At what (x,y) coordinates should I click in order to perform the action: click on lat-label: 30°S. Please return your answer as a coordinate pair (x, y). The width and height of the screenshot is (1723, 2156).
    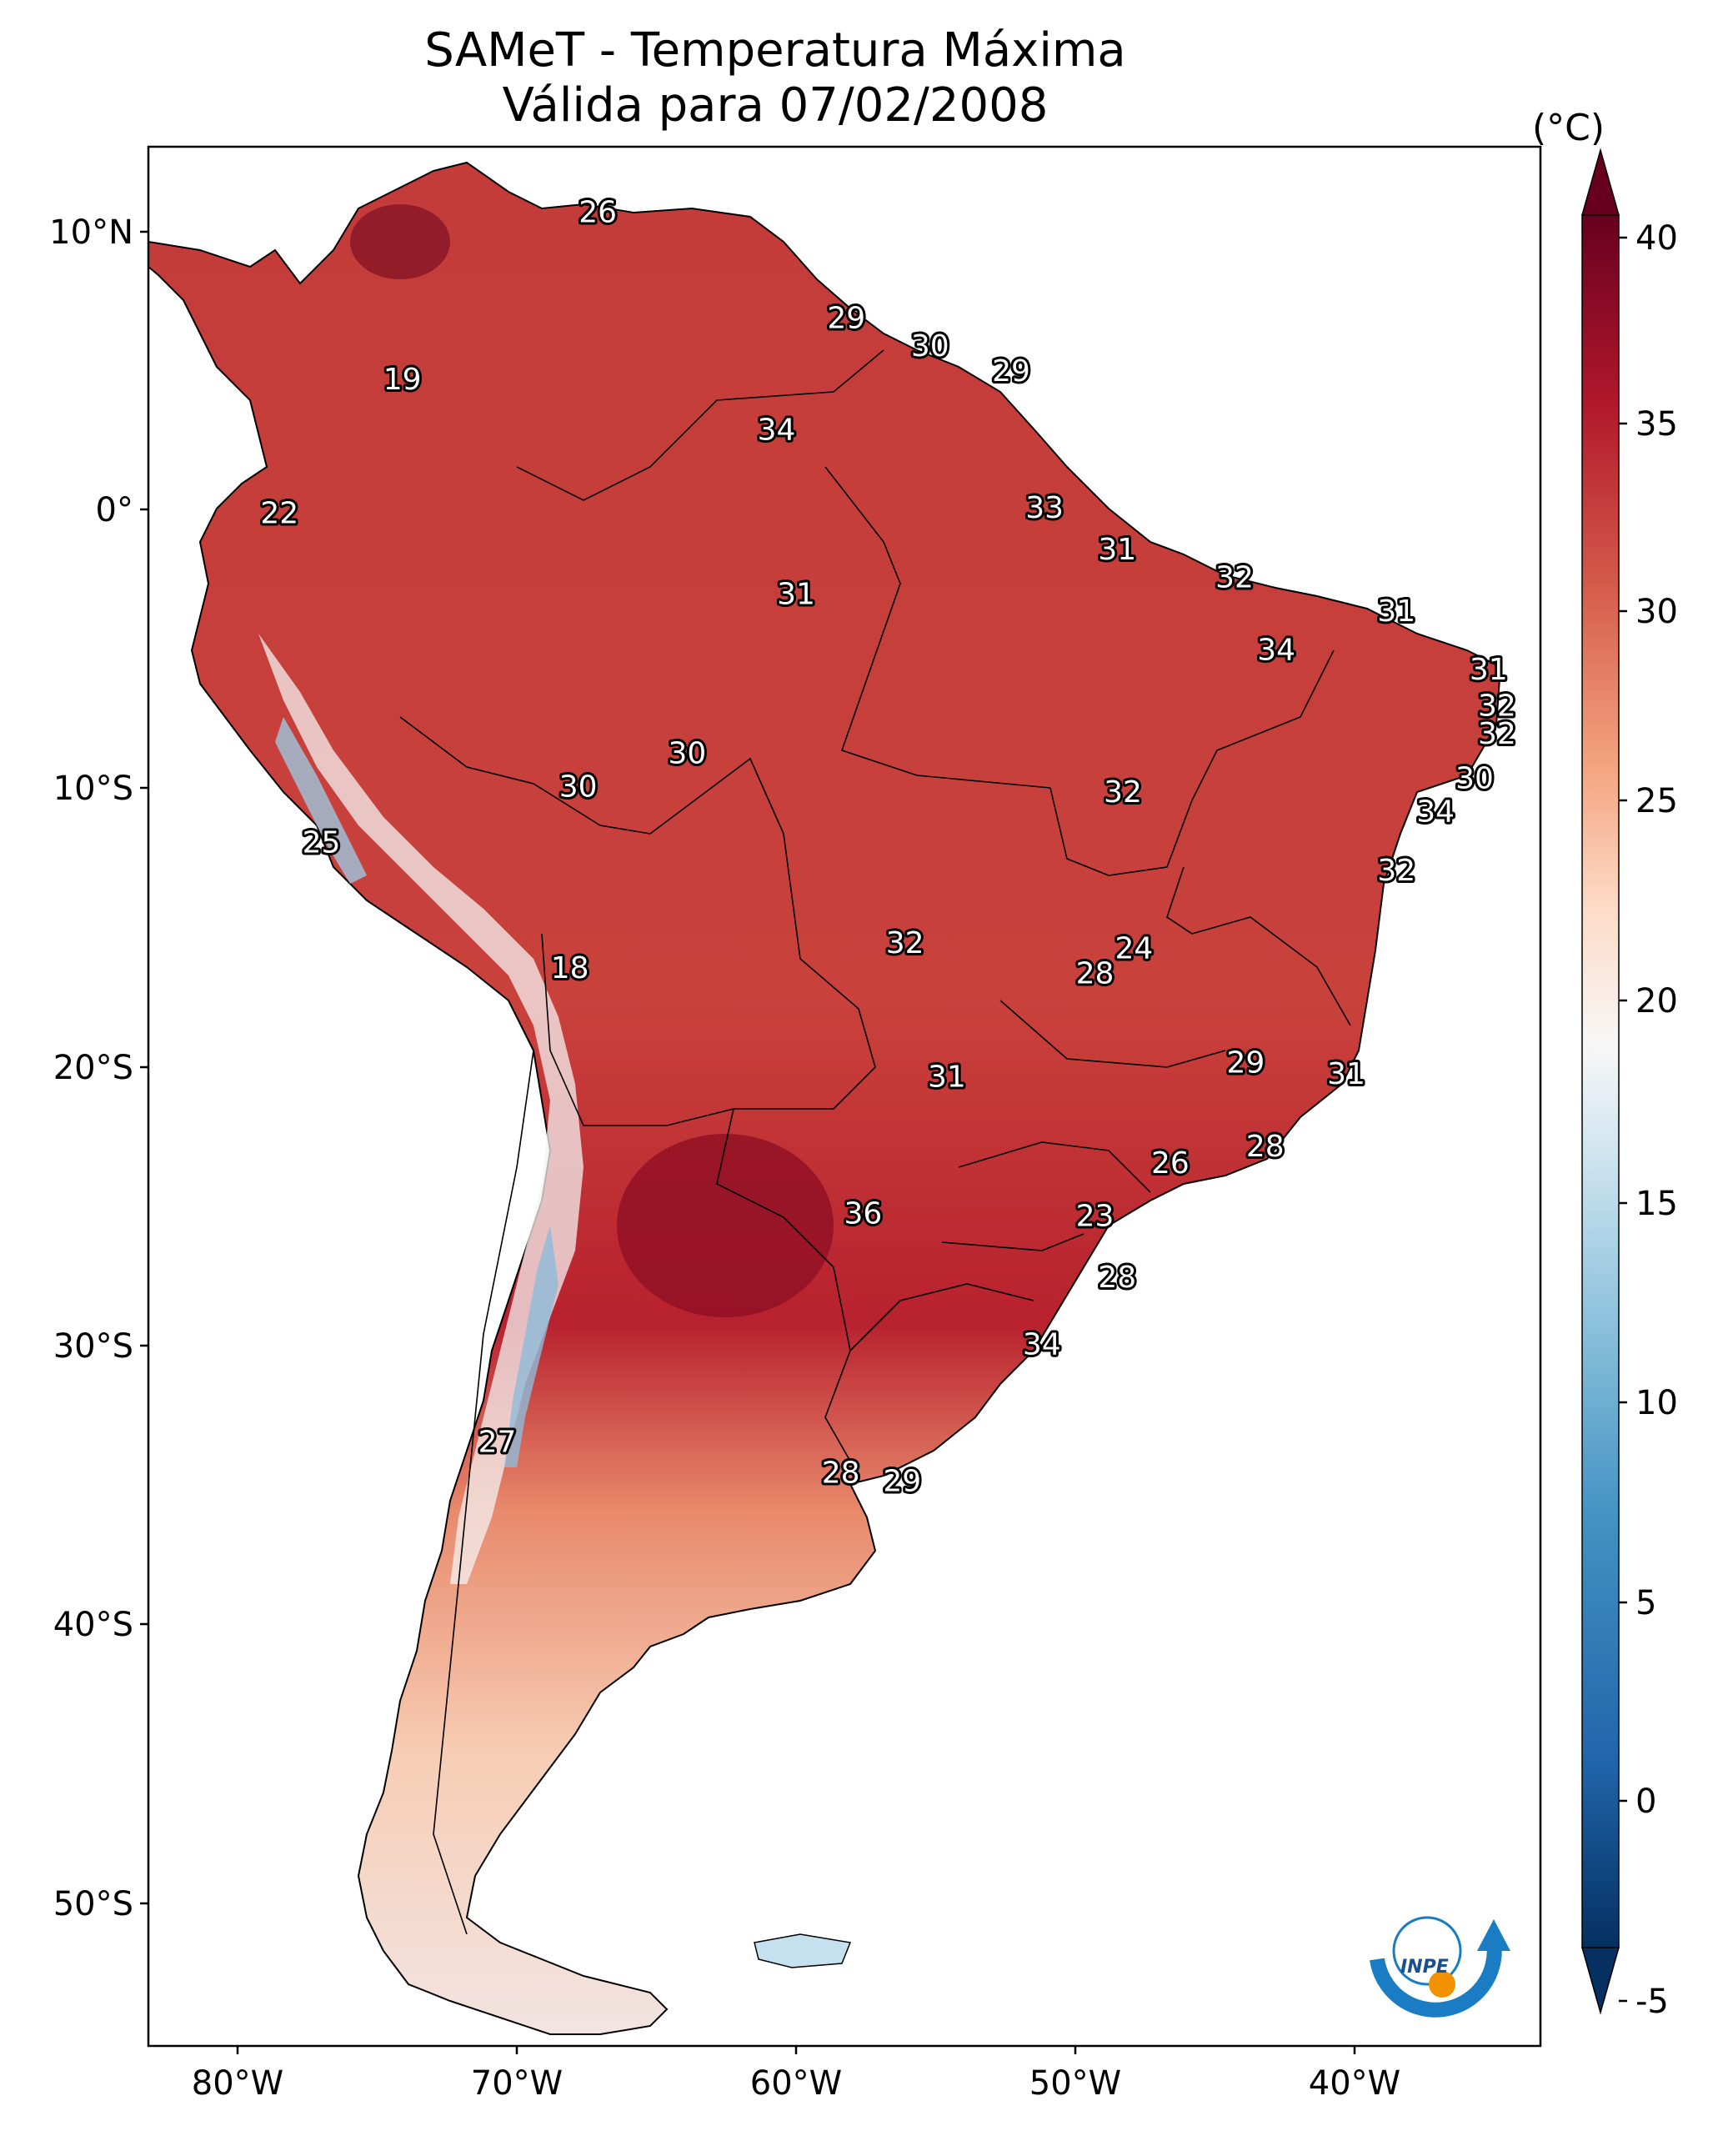
    Looking at the image, I should click on (93, 1346).